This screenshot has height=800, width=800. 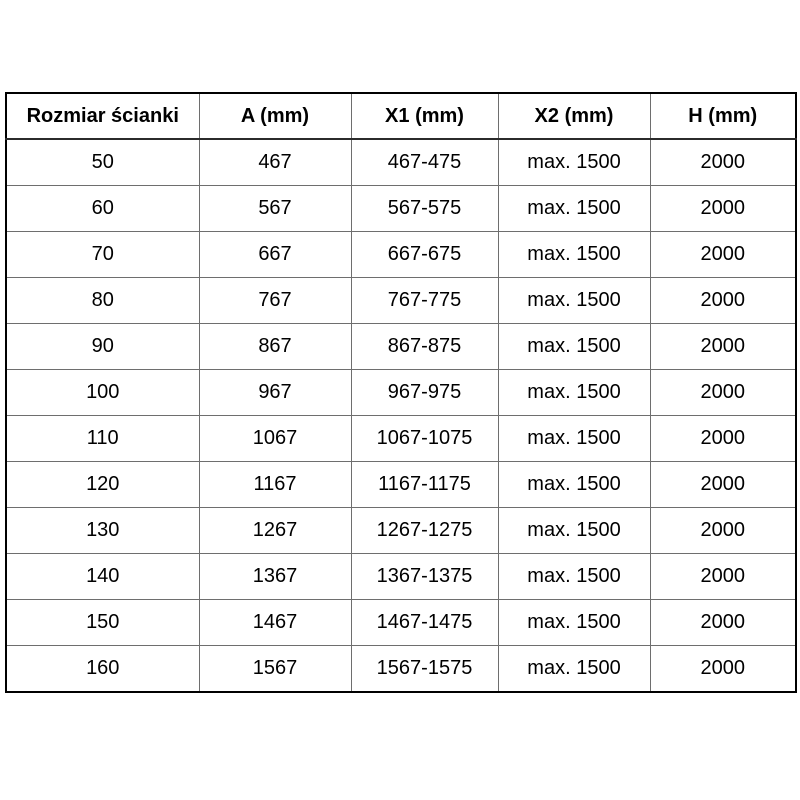 I want to click on table-row: 150 1467 1467-1475 max. 1500 2000, so click(x=401, y=622).